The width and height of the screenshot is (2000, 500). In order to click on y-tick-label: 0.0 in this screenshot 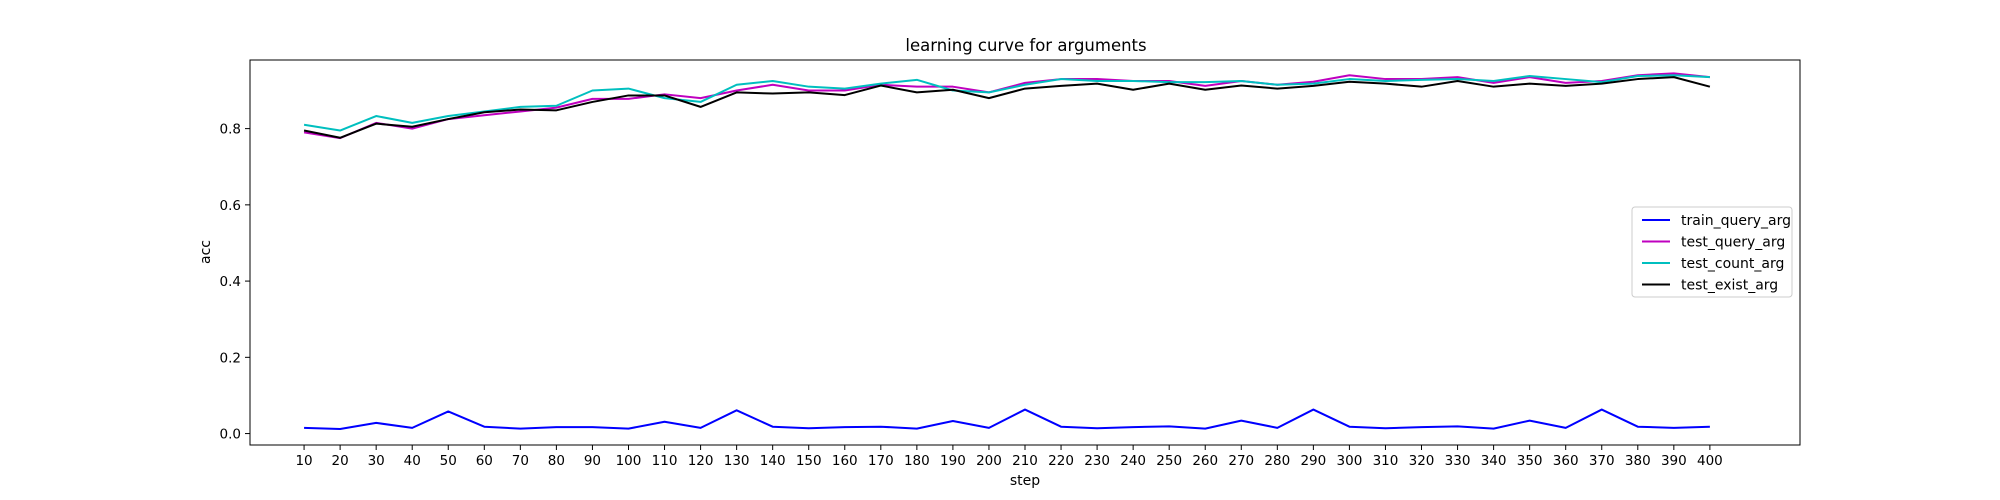, I will do `click(230, 435)`.